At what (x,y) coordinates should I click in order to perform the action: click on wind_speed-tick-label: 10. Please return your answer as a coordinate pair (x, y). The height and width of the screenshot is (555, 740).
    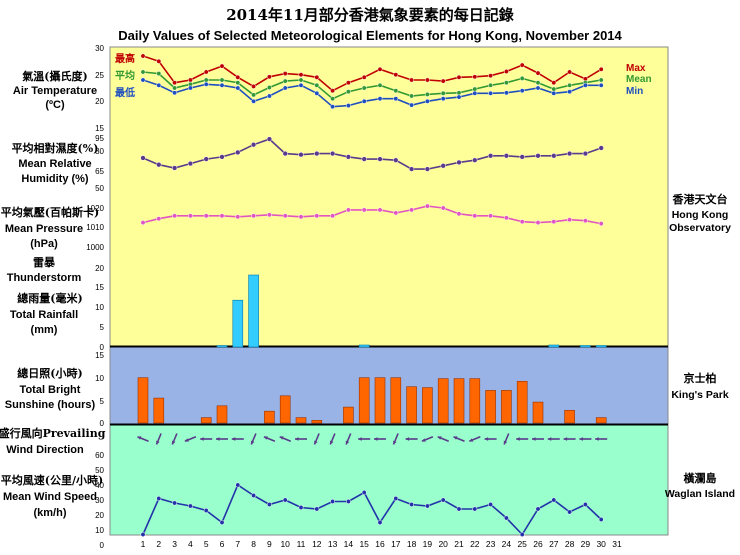
    Looking at the image, I should click on (99, 530).